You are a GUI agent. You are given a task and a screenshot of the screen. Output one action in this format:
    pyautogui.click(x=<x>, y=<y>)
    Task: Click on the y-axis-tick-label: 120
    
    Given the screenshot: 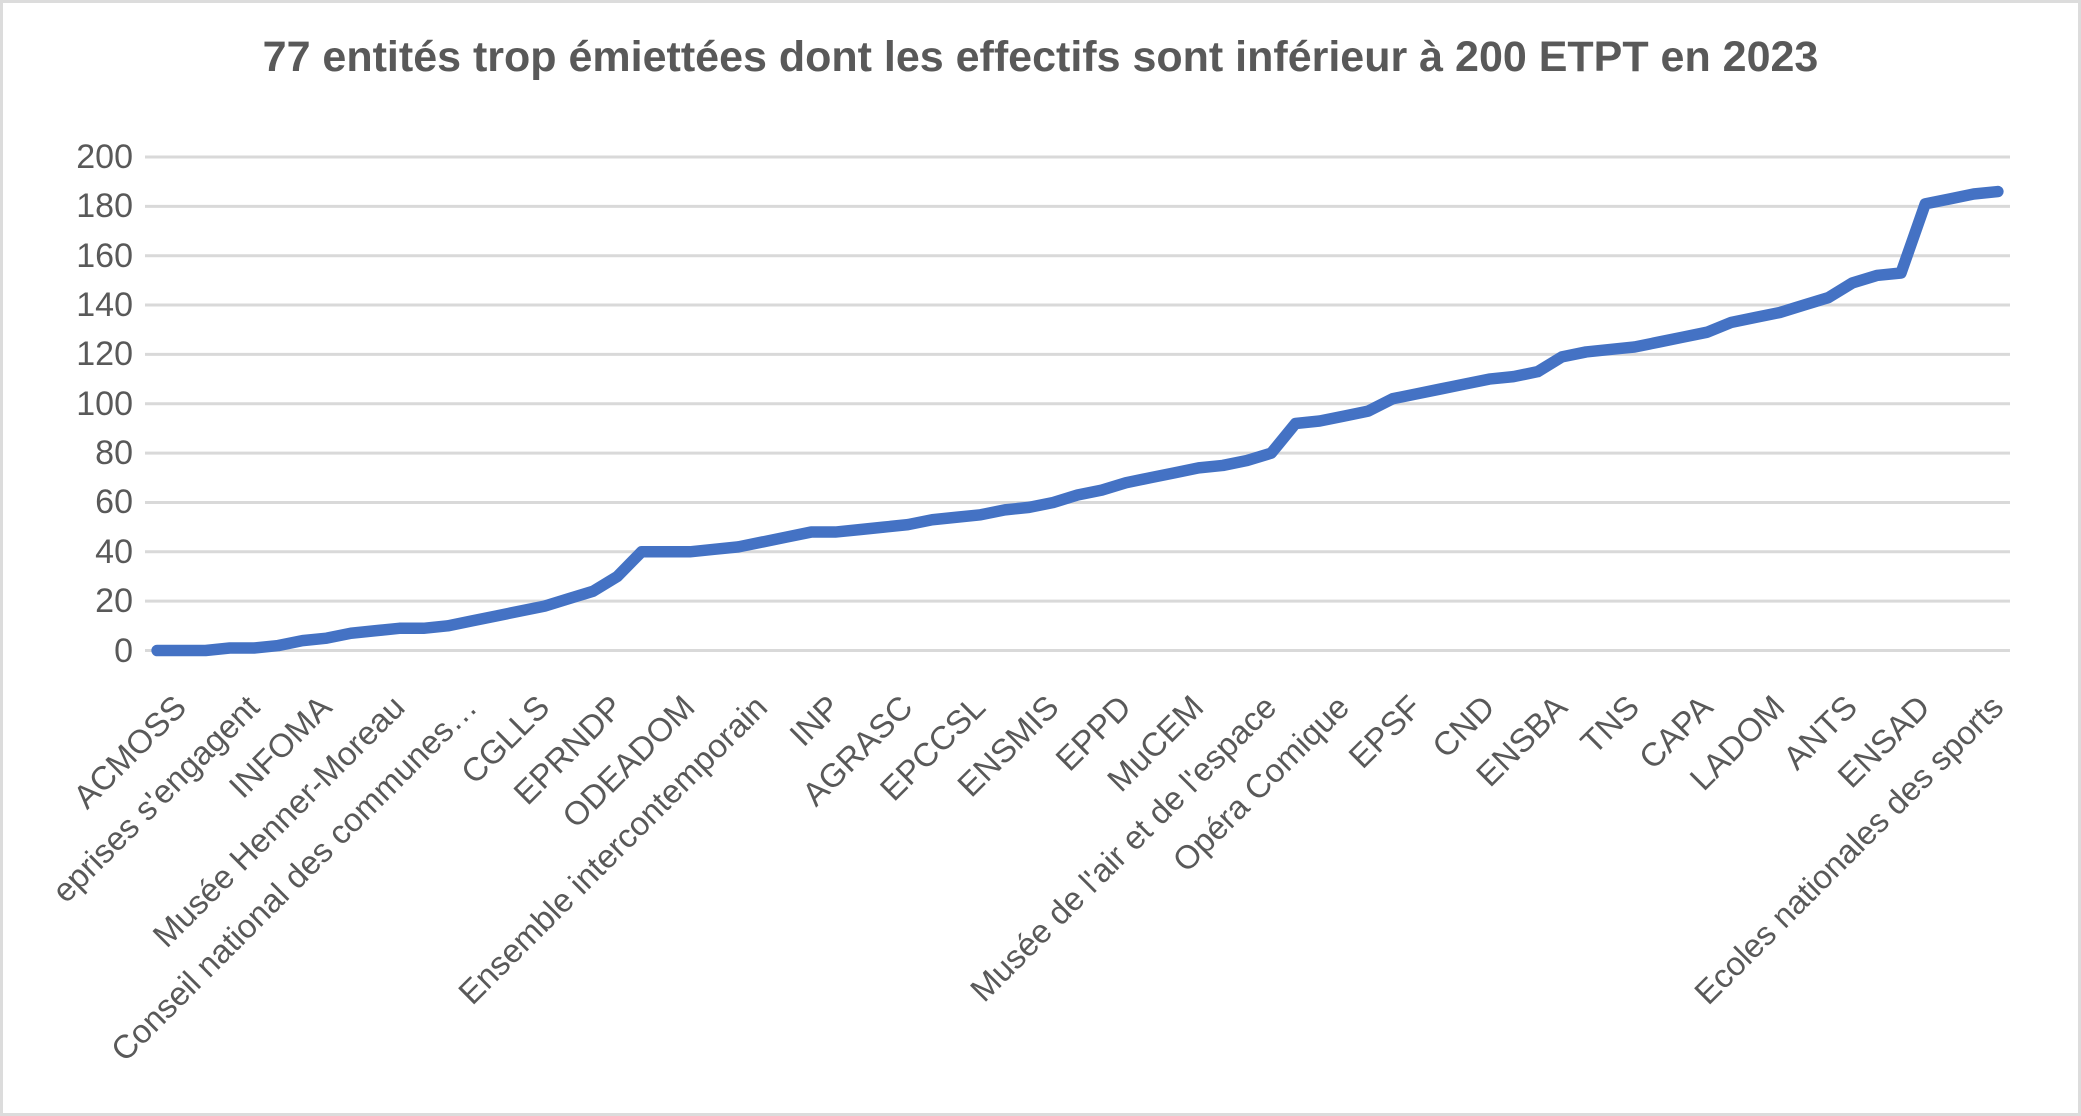 What is the action you would take?
    pyautogui.click(x=104, y=354)
    